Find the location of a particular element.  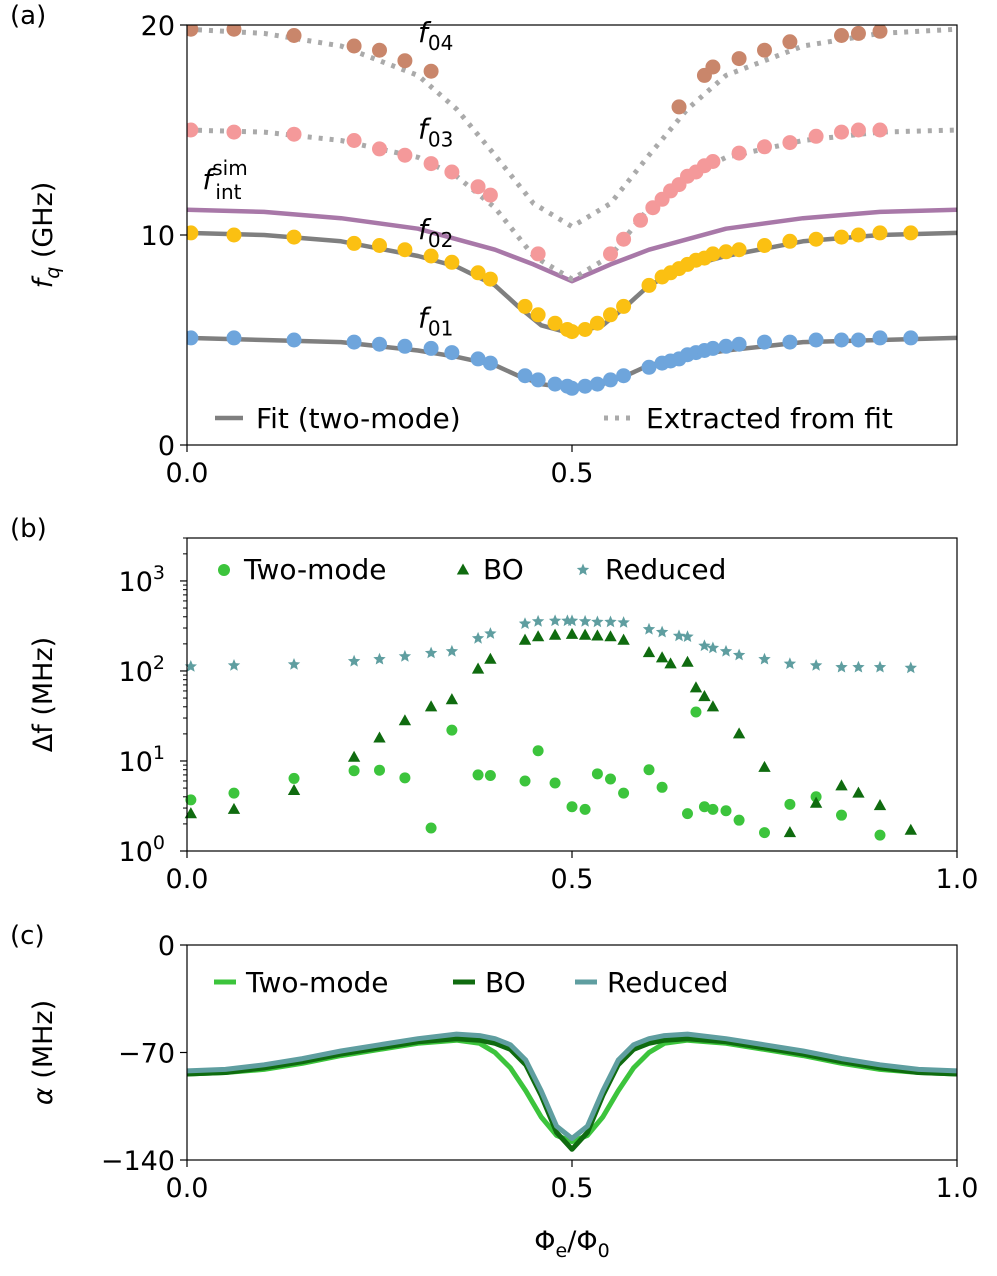

series-two-mode is located at coordinates (535, 773).